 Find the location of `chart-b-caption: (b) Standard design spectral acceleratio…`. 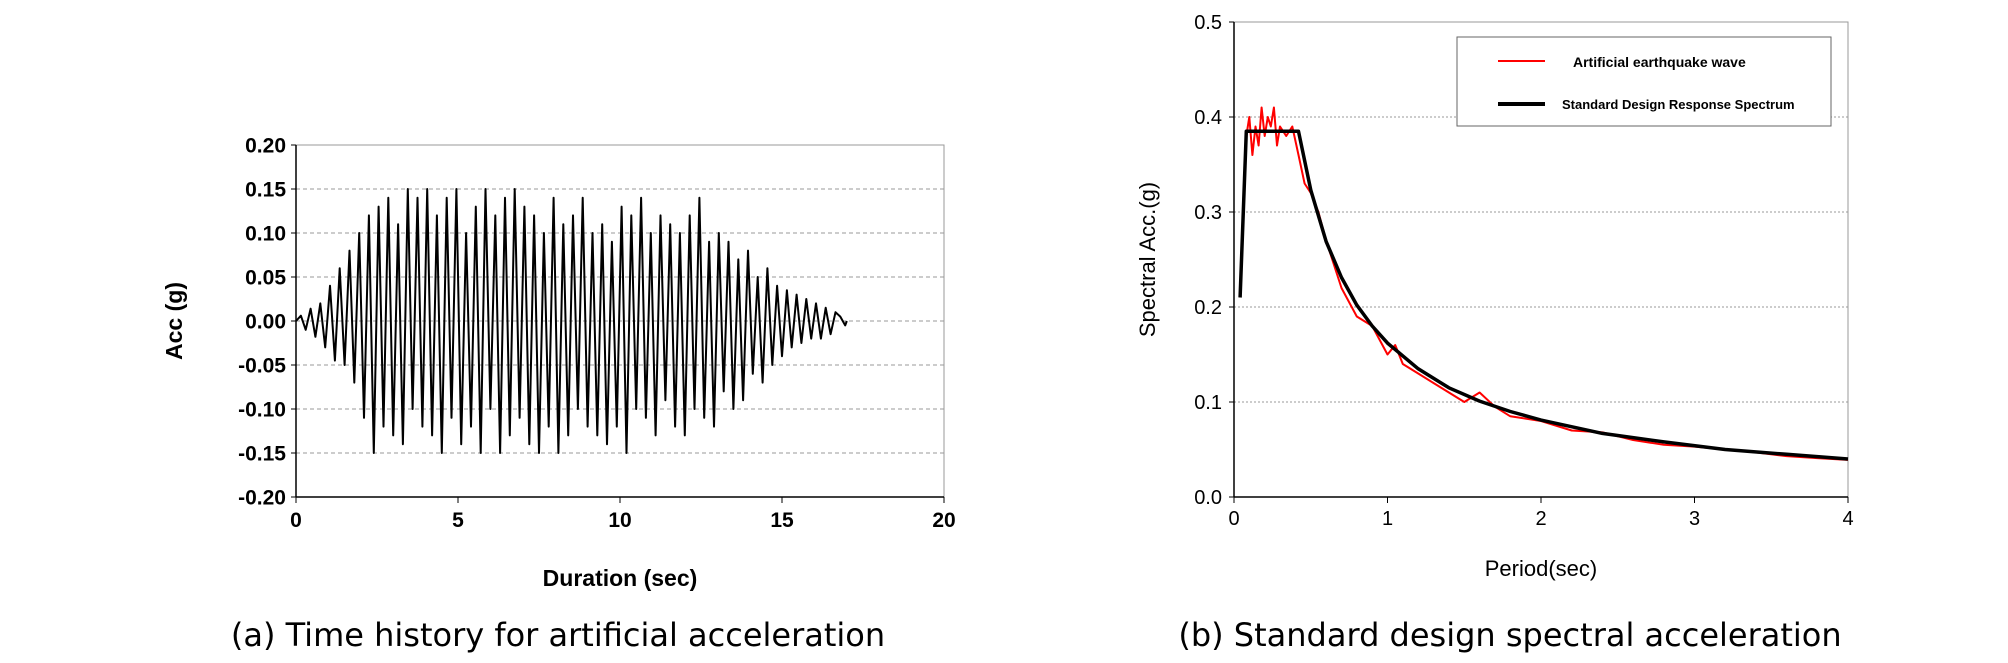

chart-b-caption: (b) Standard design spectral acceleratio… is located at coordinates (1509, 635).